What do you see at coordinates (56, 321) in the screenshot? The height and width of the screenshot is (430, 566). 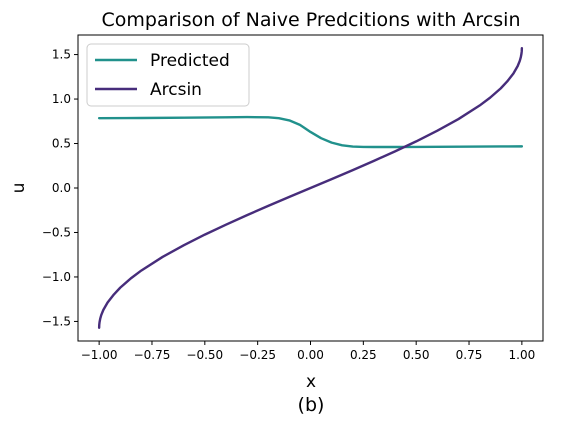 I see `y-tick-label: −1.5` at bounding box center [56, 321].